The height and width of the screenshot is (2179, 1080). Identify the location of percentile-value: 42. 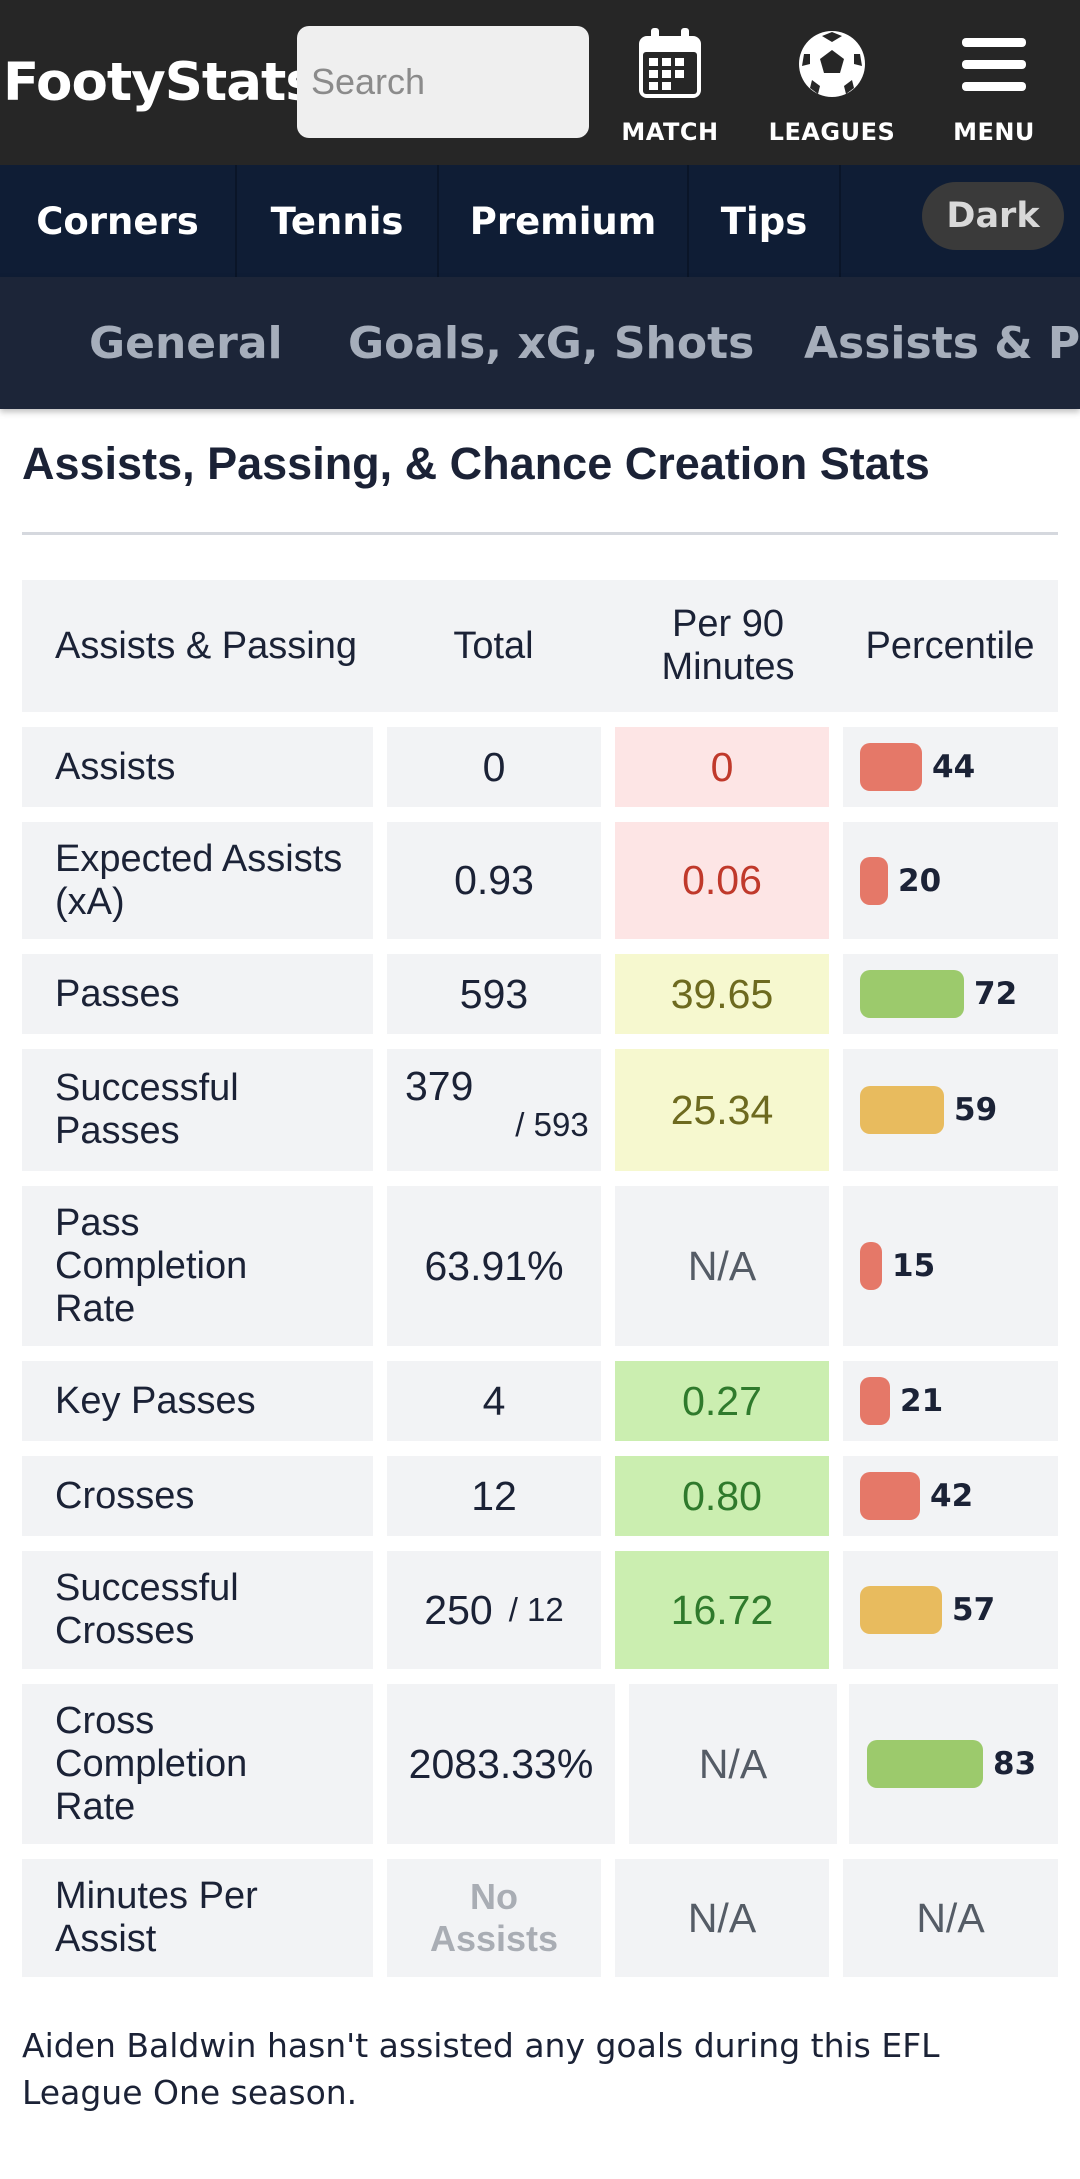
(952, 1496).